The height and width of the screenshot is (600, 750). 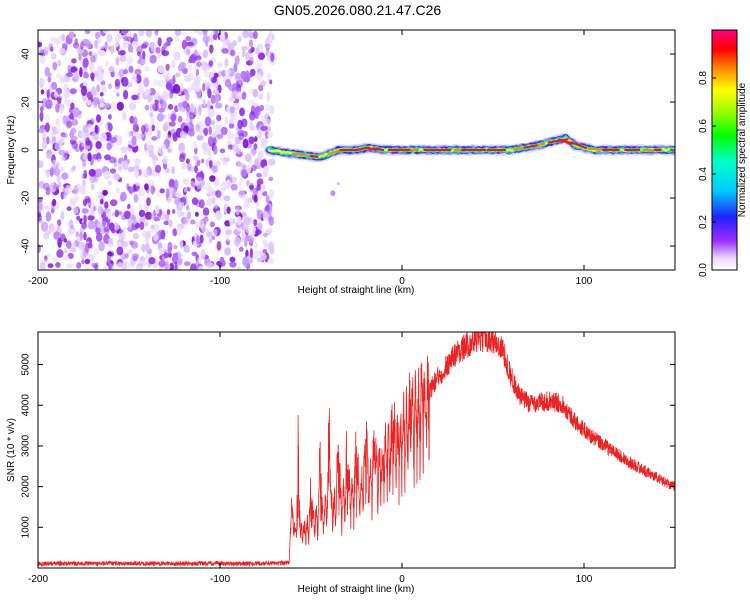 What do you see at coordinates (703, 126) in the screenshot?
I see `colorbar-tick-label: 0.6` at bounding box center [703, 126].